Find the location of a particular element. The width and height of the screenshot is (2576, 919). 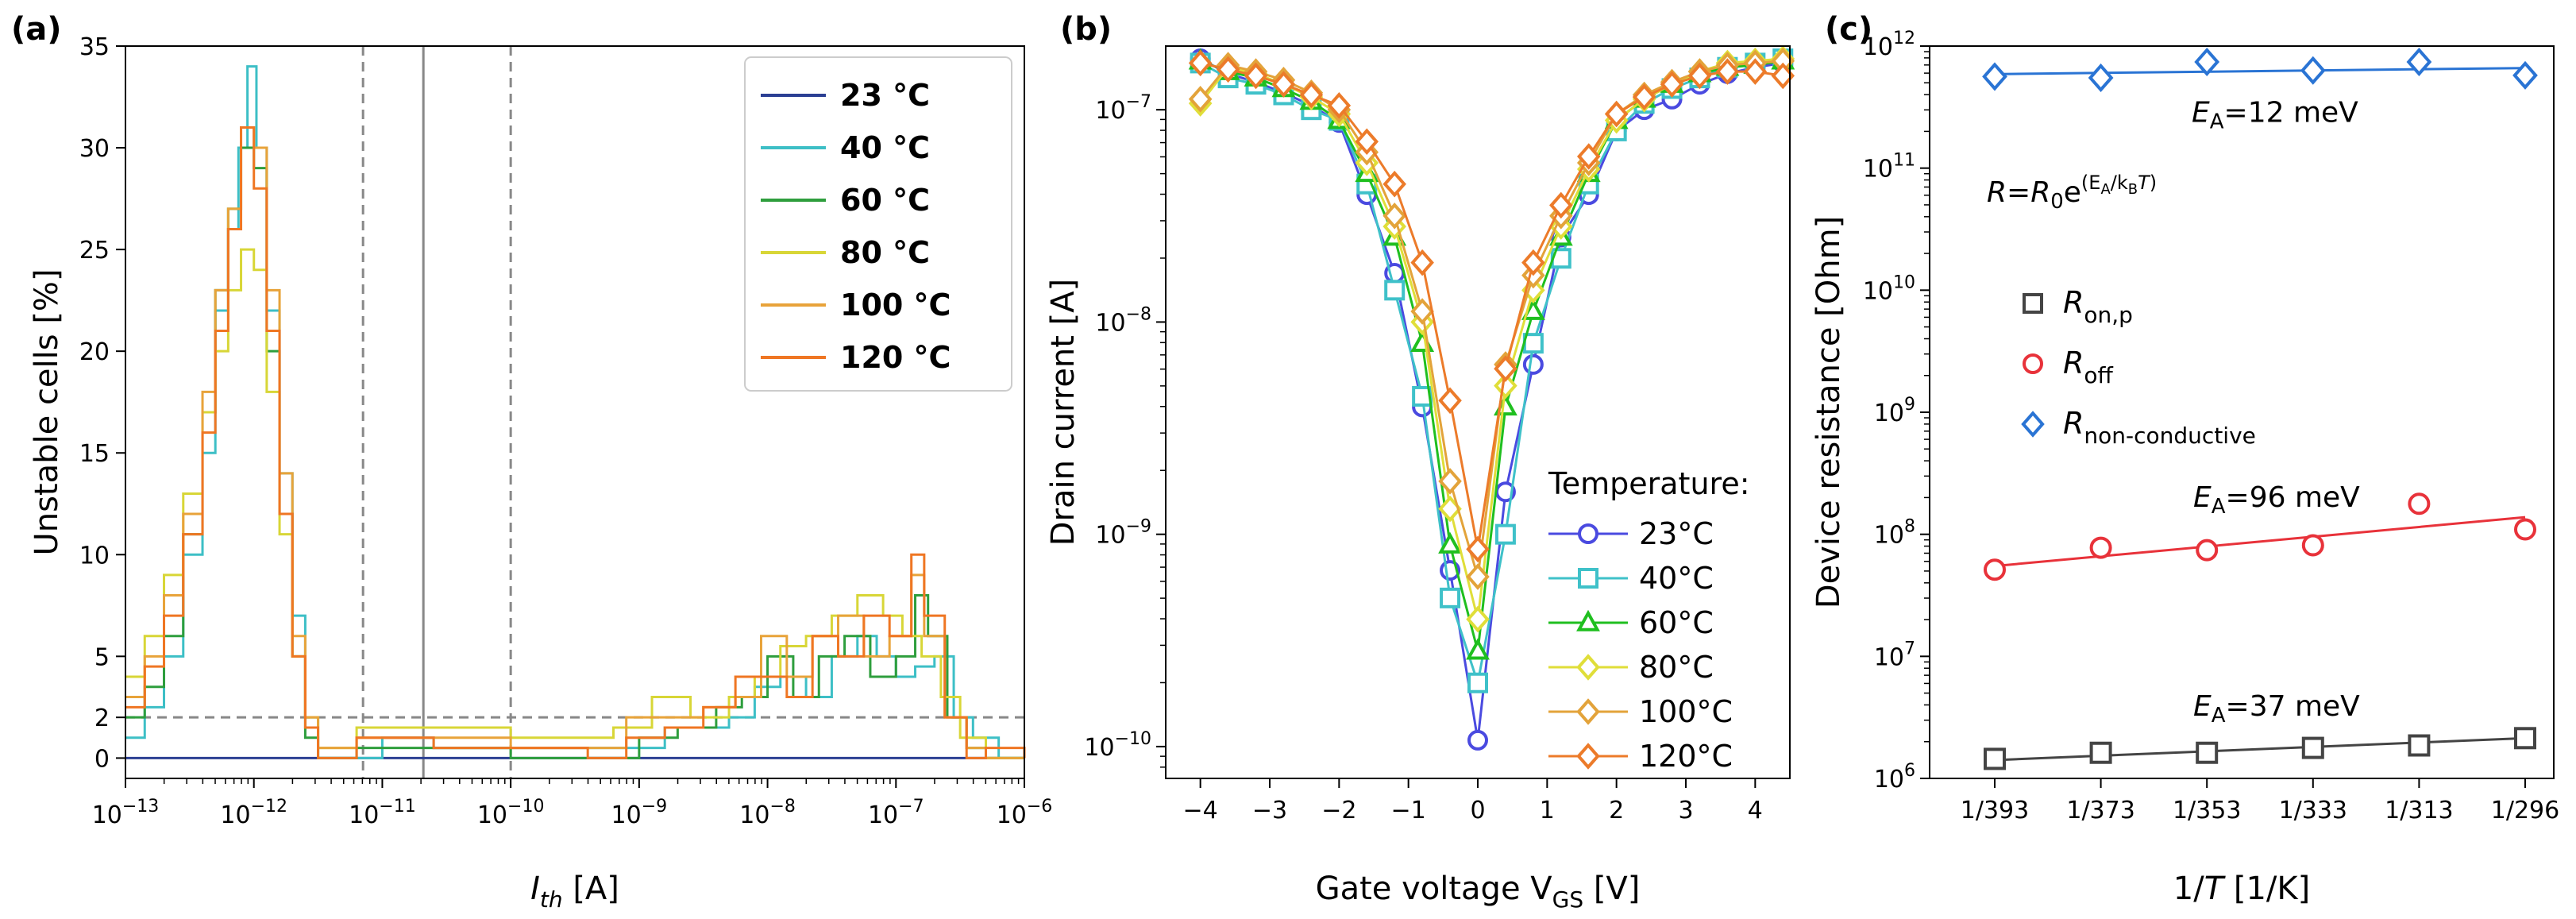

x-tick-label-4: 10−9 is located at coordinates (639, 813).